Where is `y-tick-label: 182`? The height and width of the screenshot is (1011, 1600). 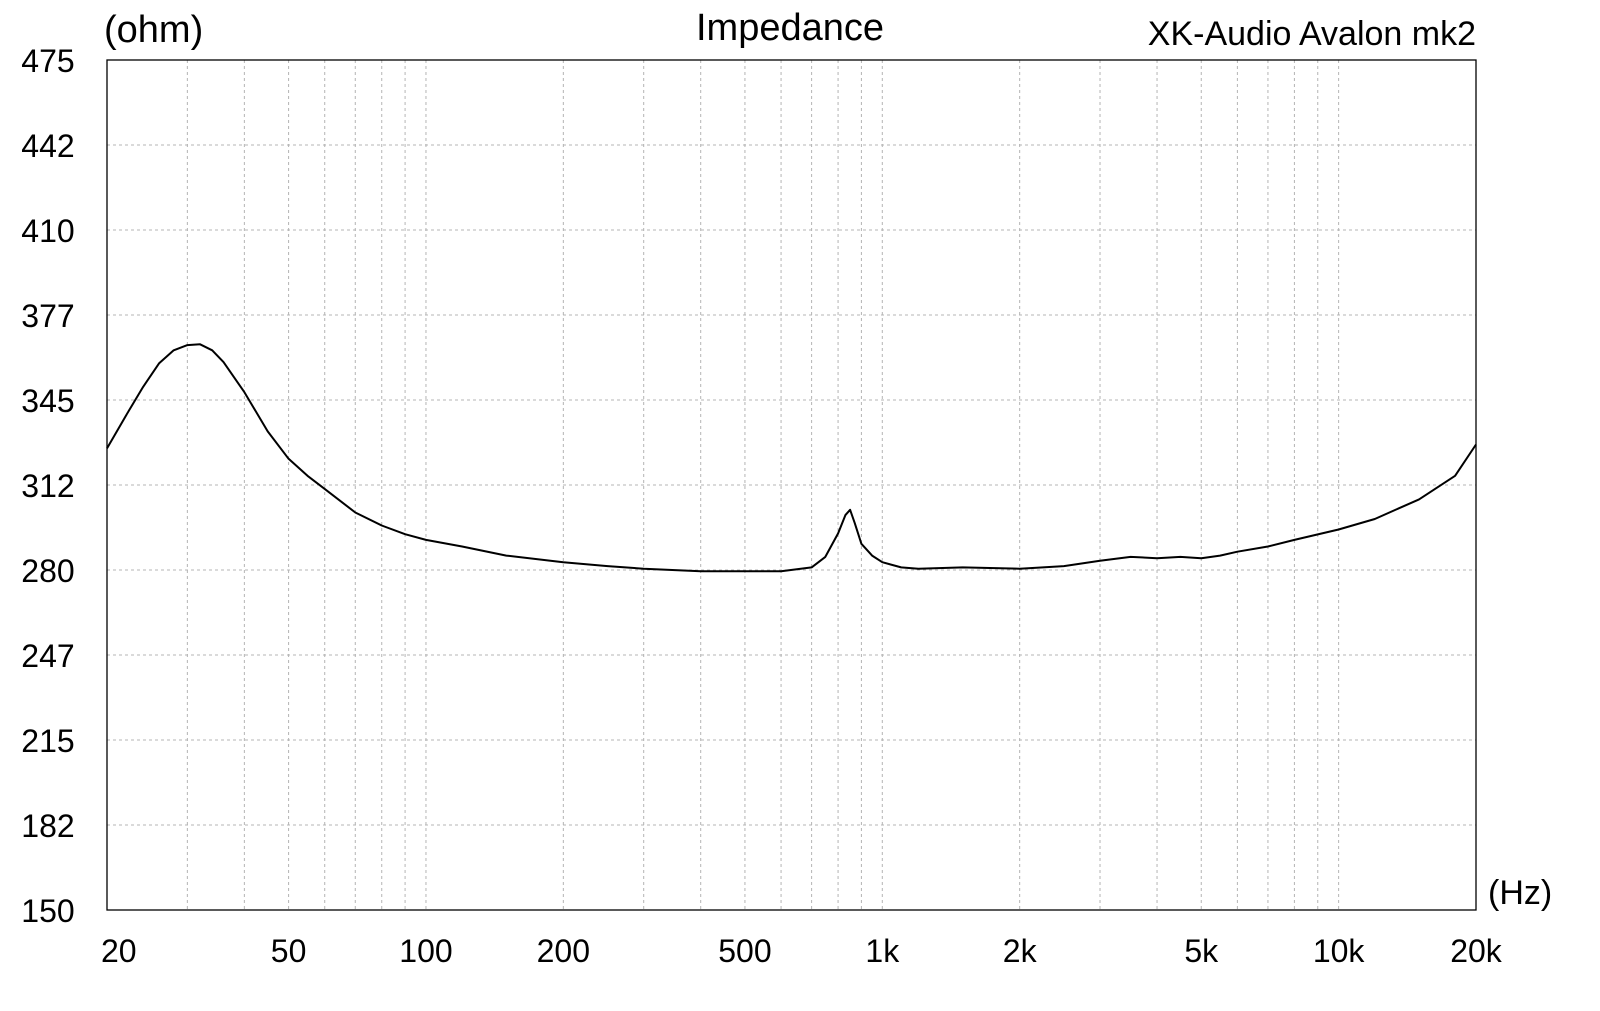
y-tick-label: 182 is located at coordinates (47, 826).